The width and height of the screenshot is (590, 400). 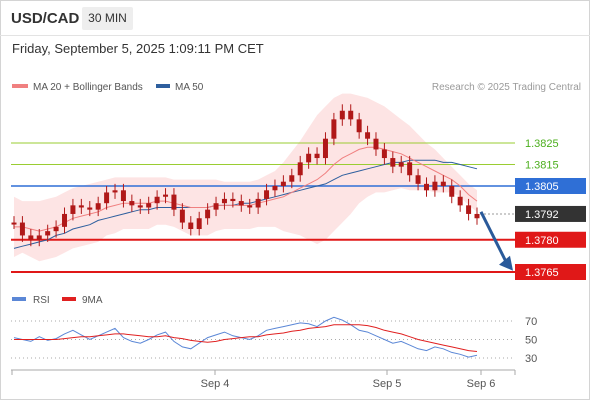 What do you see at coordinates (506, 263) in the screenshot?
I see `forecast-arrow-head` at bounding box center [506, 263].